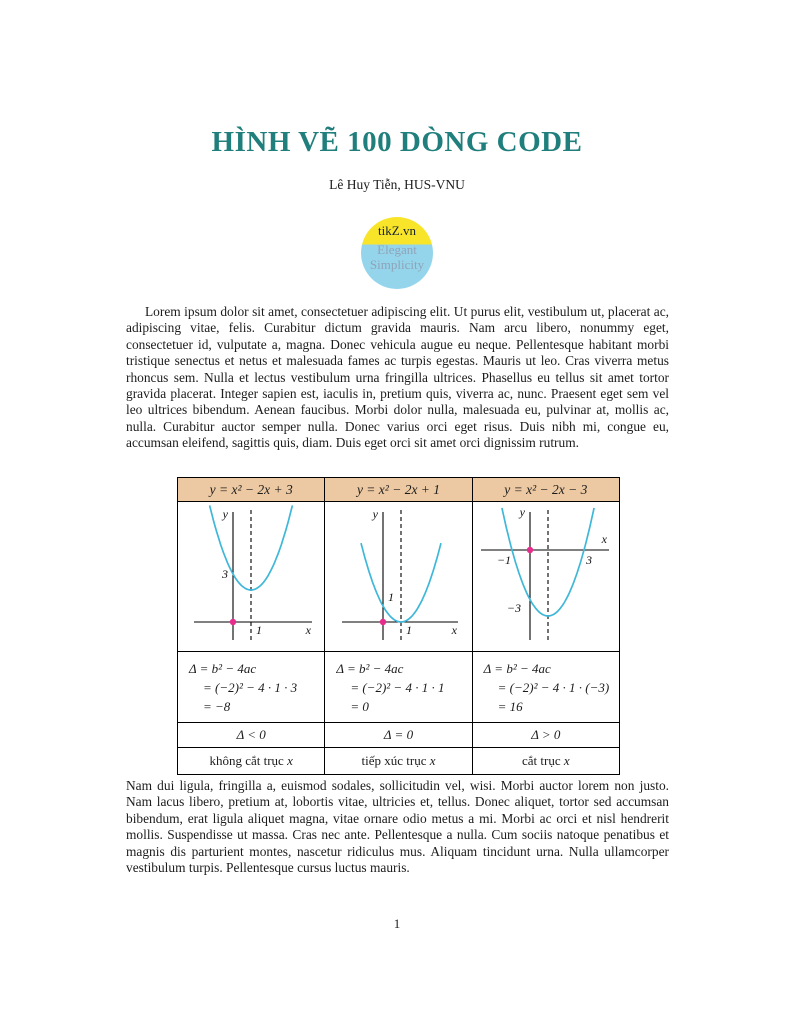 Image resolution: width=794 pixels, height=1028 pixels. I want to click on logo-subtitle-line1: Elegant, so click(397, 249).